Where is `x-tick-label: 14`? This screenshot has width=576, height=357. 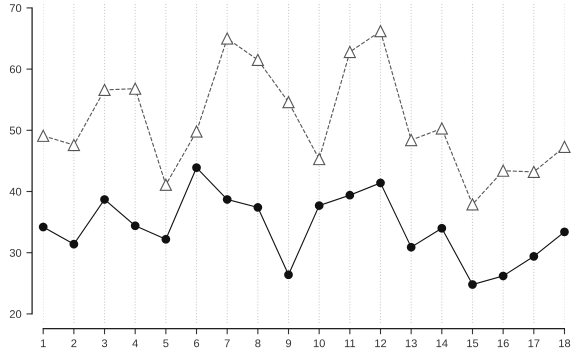 x-tick-label: 14 is located at coordinates (442, 343).